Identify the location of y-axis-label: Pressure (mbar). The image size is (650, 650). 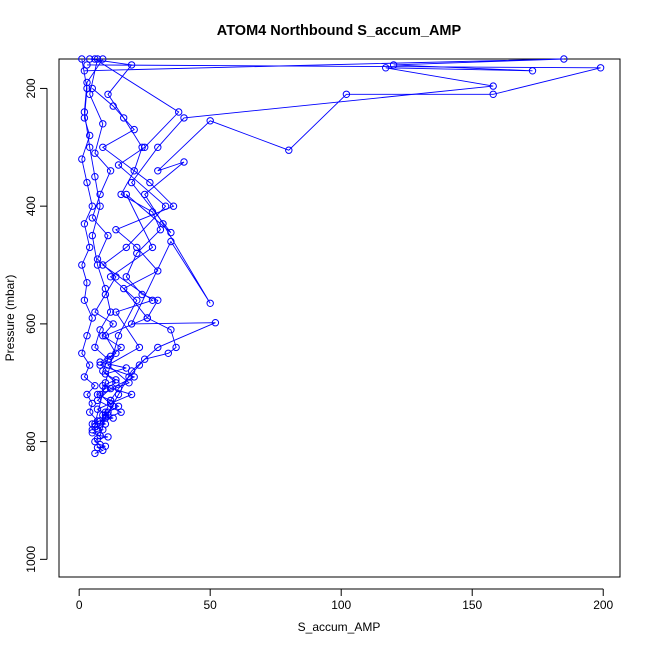
(10, 318).